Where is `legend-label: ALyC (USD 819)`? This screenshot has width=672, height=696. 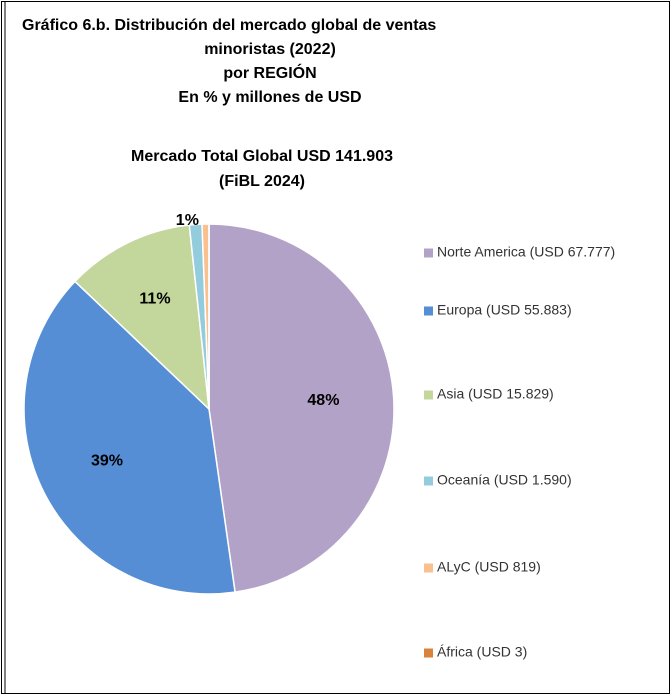 legend-label: ALyC (USD 819) is located at coordinates (489, 567).